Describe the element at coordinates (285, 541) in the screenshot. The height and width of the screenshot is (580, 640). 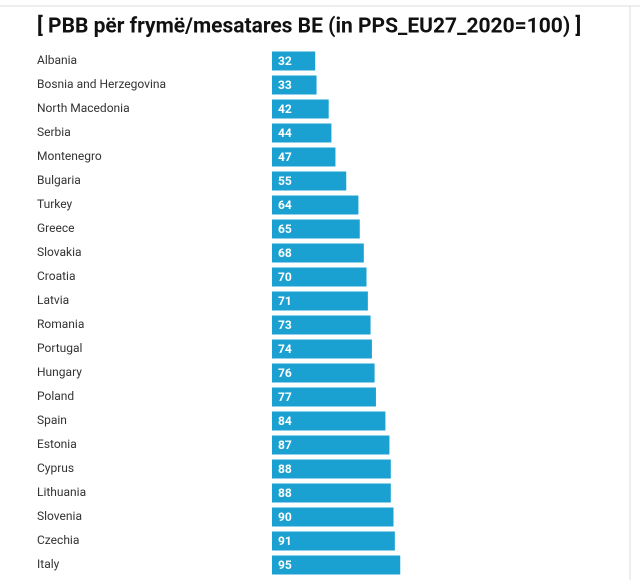
I see `value-label: 91` at that location.